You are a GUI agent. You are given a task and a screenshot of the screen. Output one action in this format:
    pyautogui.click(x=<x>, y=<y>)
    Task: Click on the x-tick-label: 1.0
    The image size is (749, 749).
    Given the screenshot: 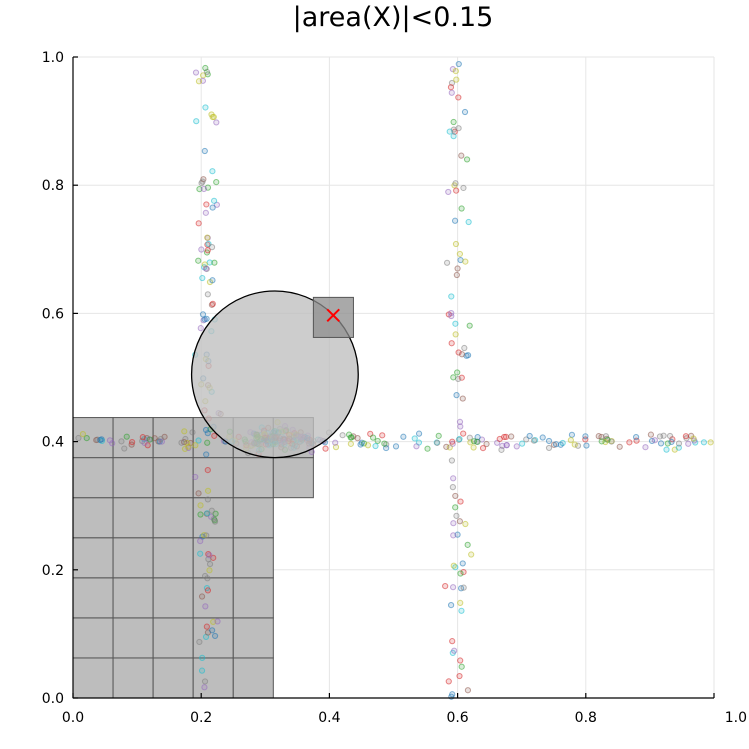 What is the action you would take?
    pyautogui.click(x=736, y=718)
    